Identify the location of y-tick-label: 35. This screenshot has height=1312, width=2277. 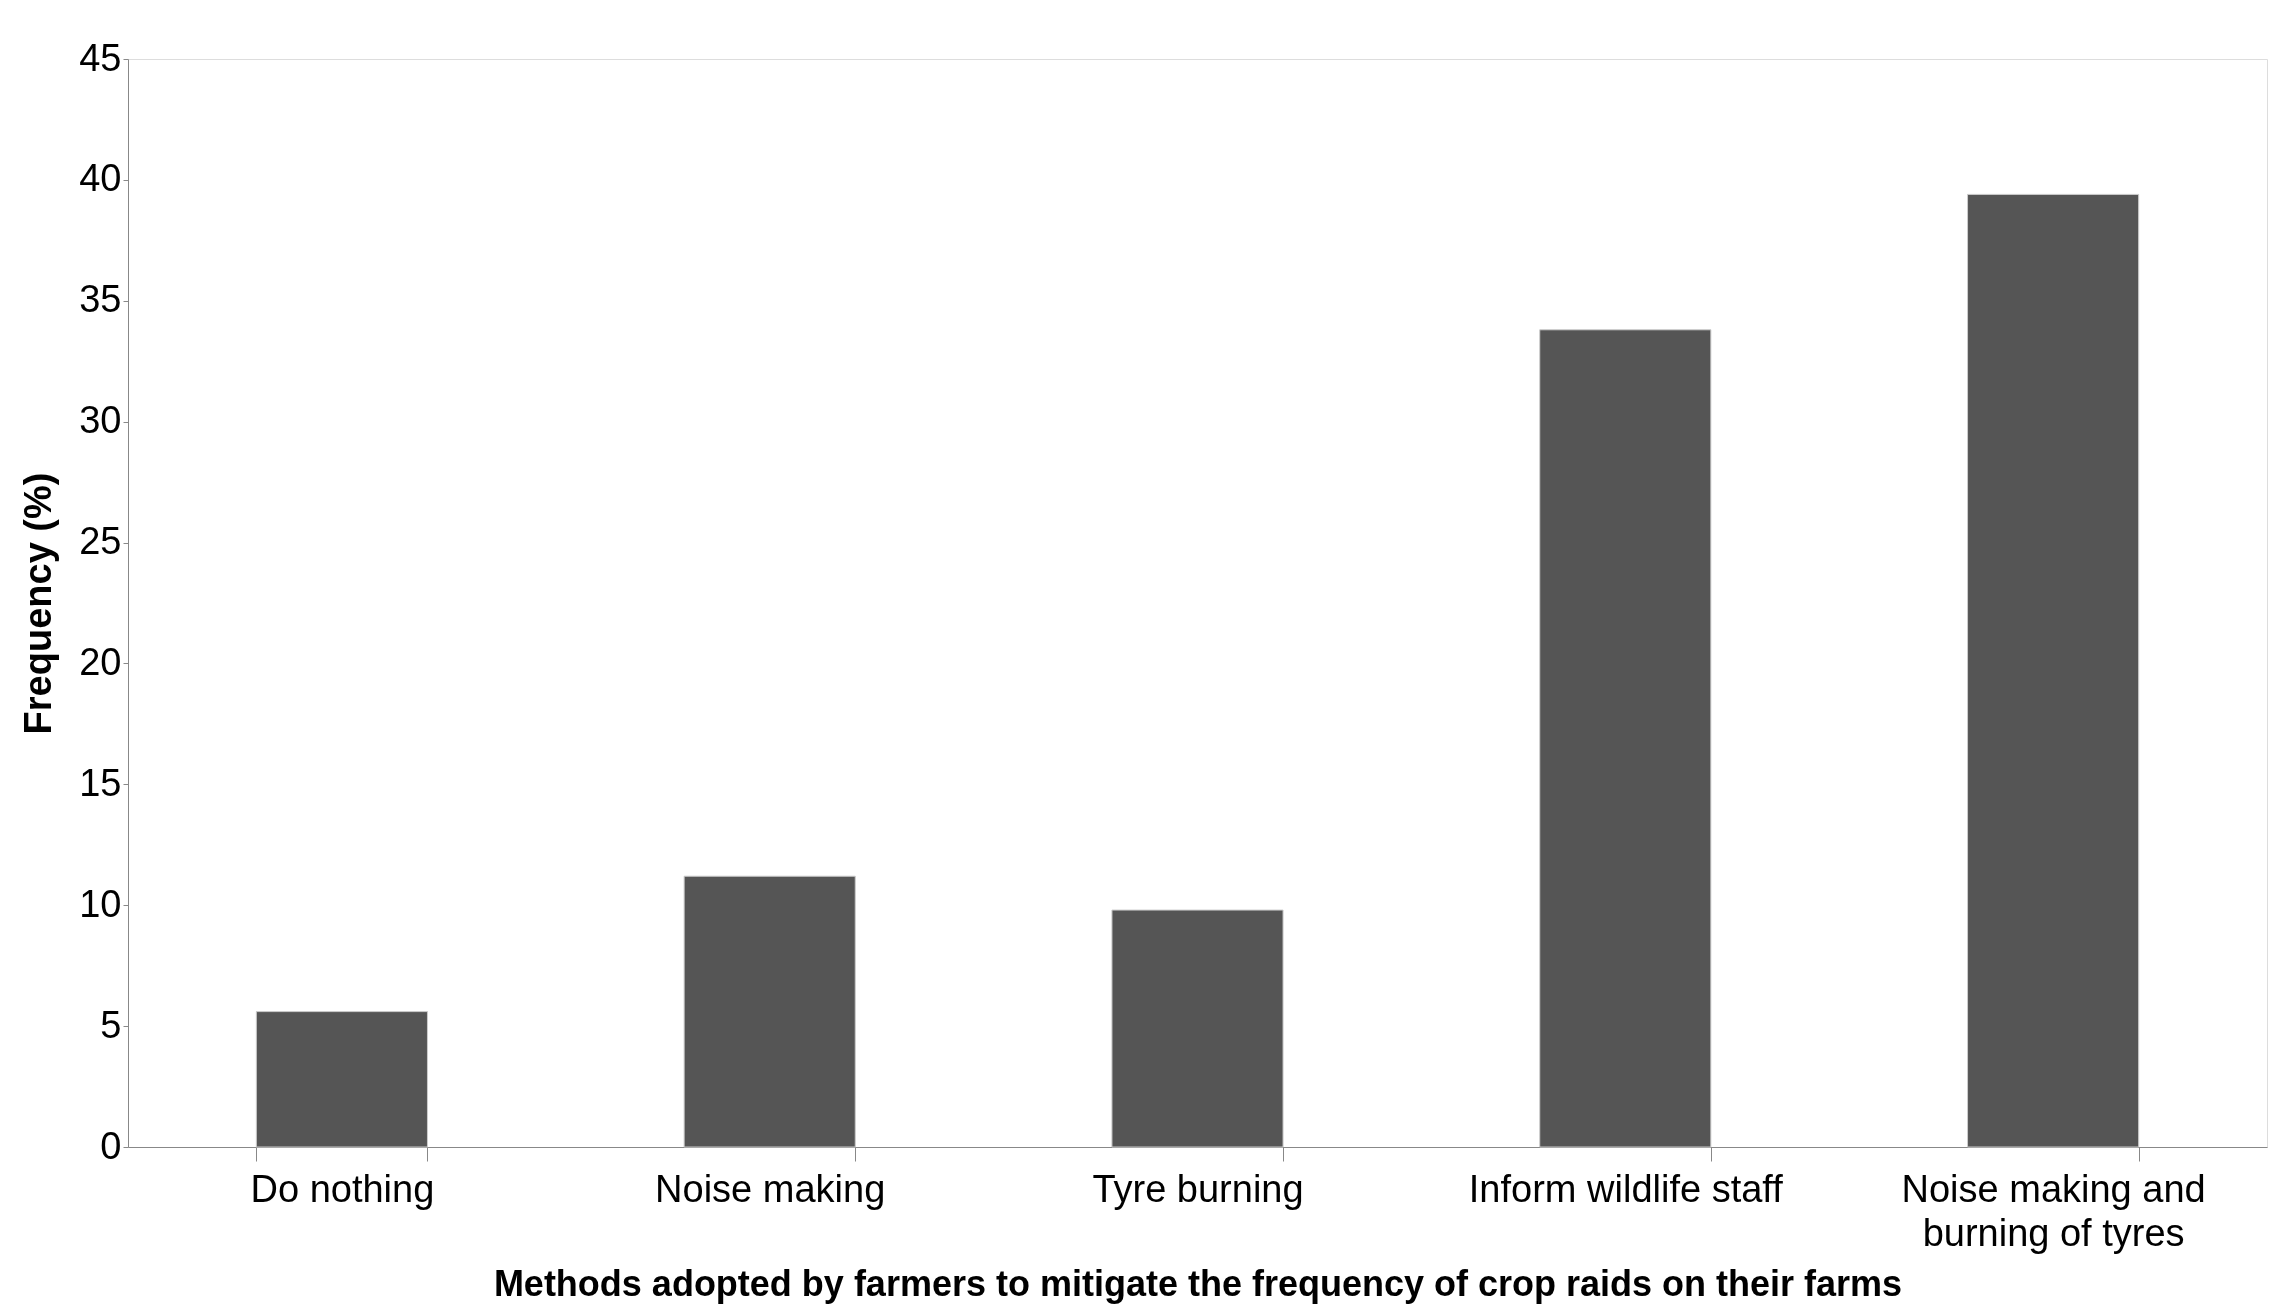
(100, 299).